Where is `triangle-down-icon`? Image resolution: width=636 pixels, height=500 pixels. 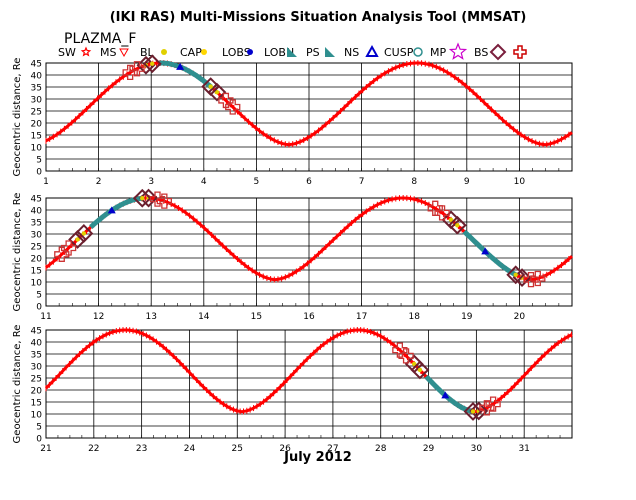
triangle-down-icon is located at coordinates (124, 53).